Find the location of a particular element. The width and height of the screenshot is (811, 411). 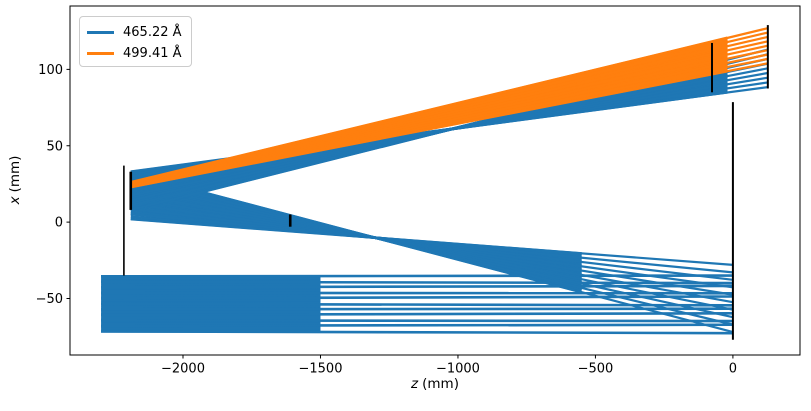

legend-entry: 499.41 Å is located at coordinates (139, 53).